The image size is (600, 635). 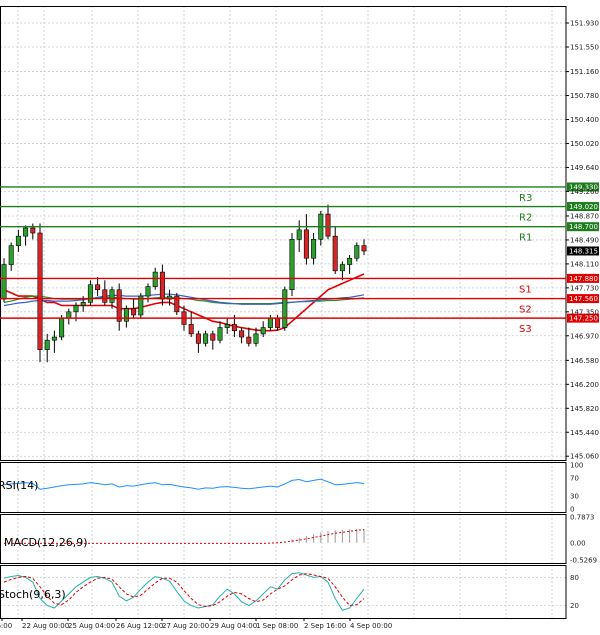 What do you see at coordinates (574, 578) in the screenshot?
I see `stoch-tick-label: 80` at bounding box center [574, 578].